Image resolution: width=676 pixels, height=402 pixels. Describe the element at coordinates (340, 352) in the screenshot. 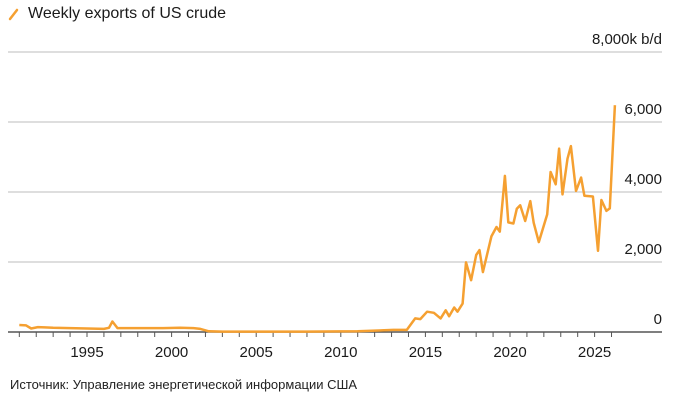

I see `x-tick-label: 2010` at that location.